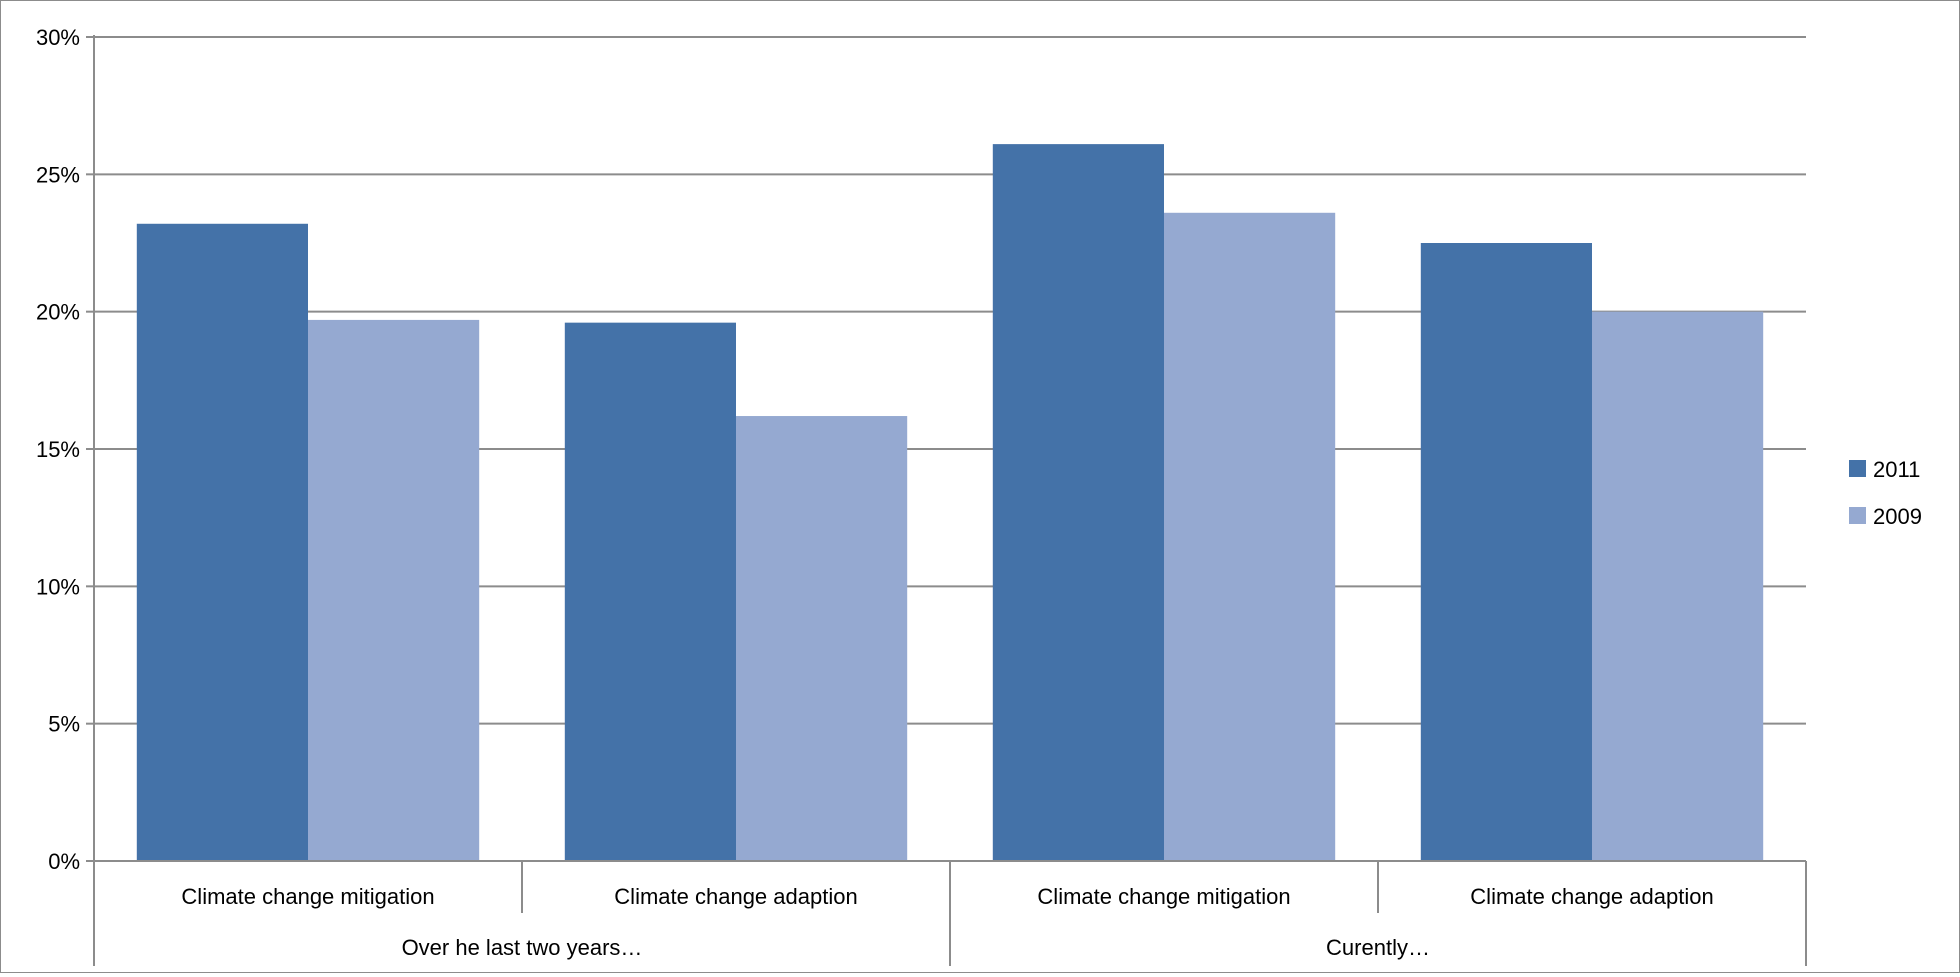  I want to click on y-tick-label: 5%, so click(64, 724).